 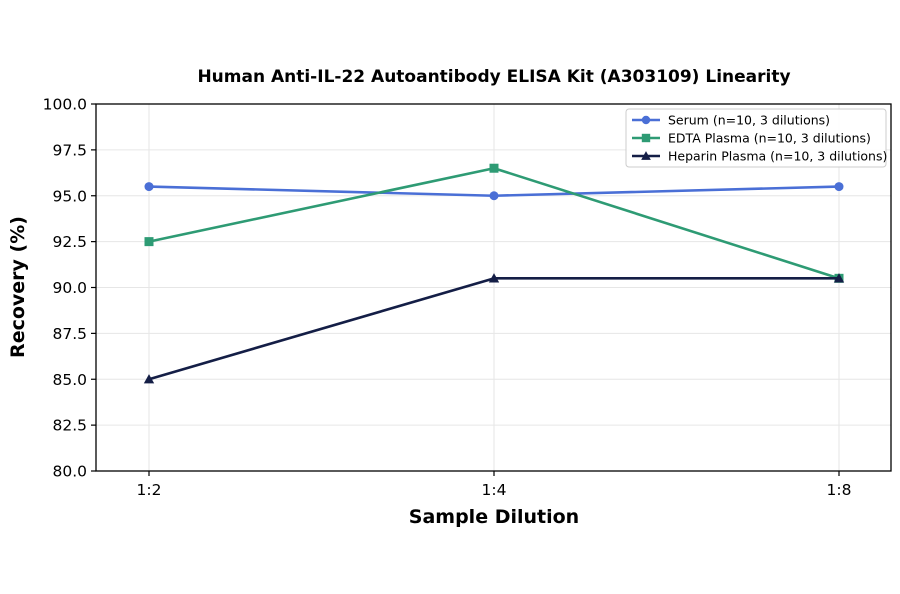 I want to click on y-tick-label: 90.0, so click(x=69, y=288).